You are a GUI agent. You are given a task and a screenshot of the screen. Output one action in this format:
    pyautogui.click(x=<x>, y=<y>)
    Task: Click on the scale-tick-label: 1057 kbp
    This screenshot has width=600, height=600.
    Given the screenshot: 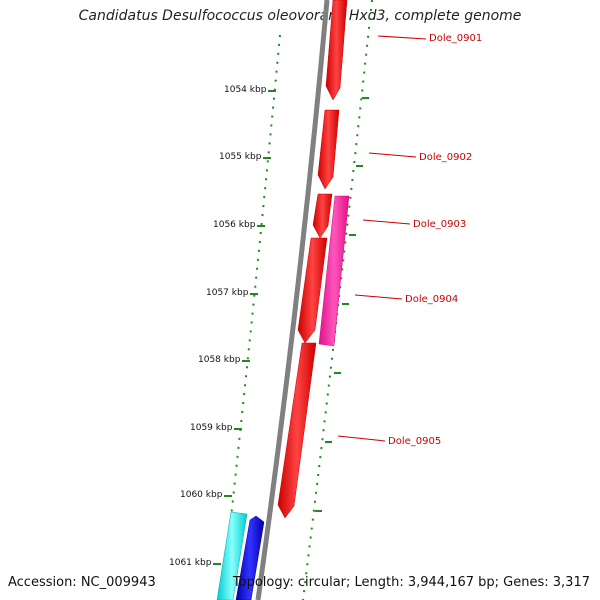 What is the action you would take?
    pyautogui.click(x=227, y=293)
    